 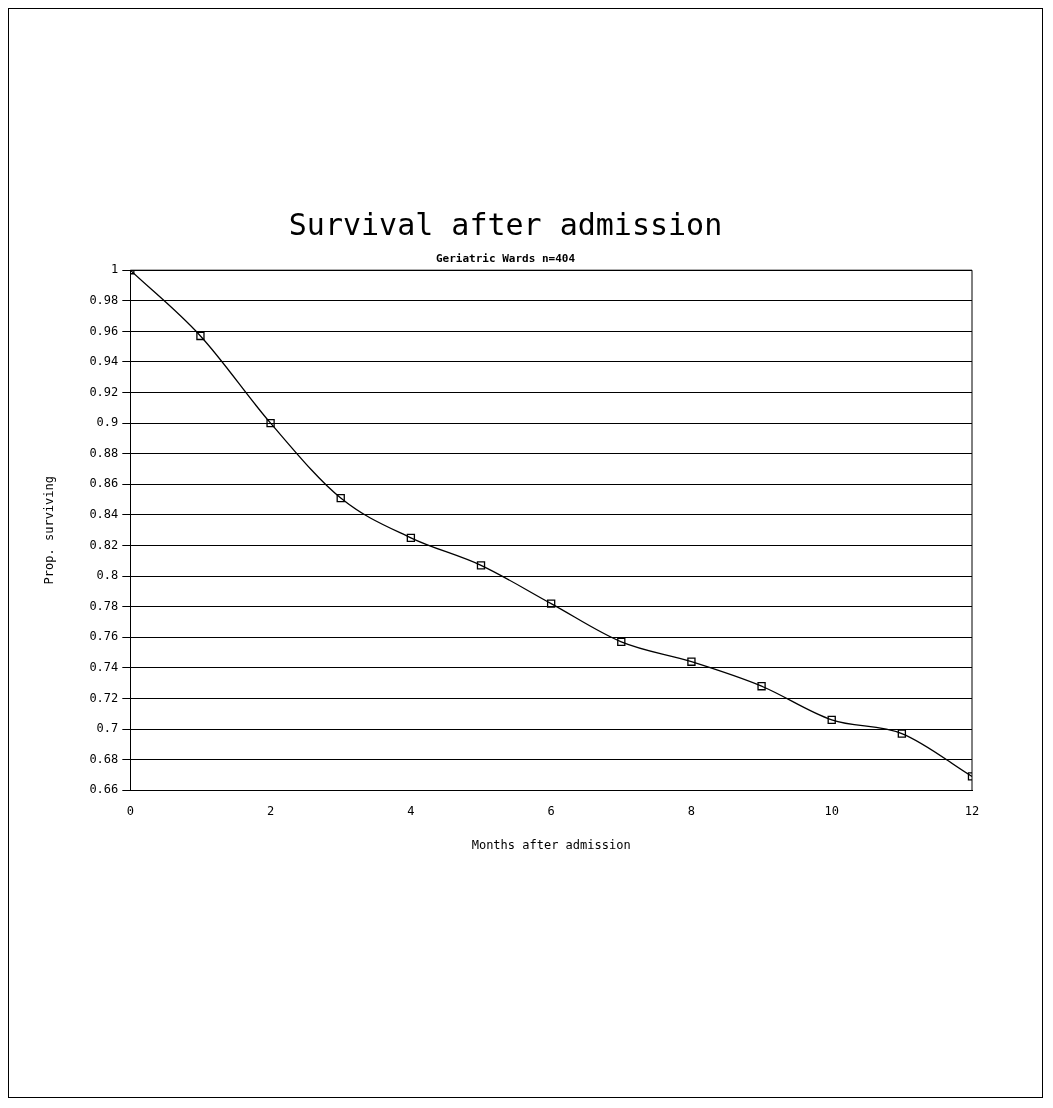 What do you see at coordinates (49, 530) in the screenshot?
I see `y-axis-title: Prop. surviving` at bounding box center [49, 530].